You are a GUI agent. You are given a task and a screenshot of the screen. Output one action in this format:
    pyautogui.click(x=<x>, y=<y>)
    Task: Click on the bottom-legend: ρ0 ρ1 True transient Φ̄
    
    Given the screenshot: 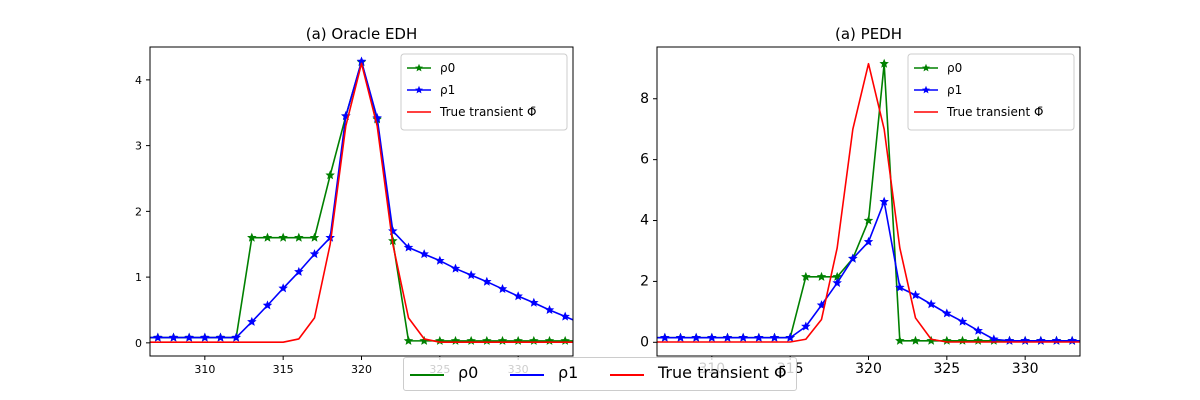 What is the action you would take?
    pyautogui.click(x=600, y=374)
    